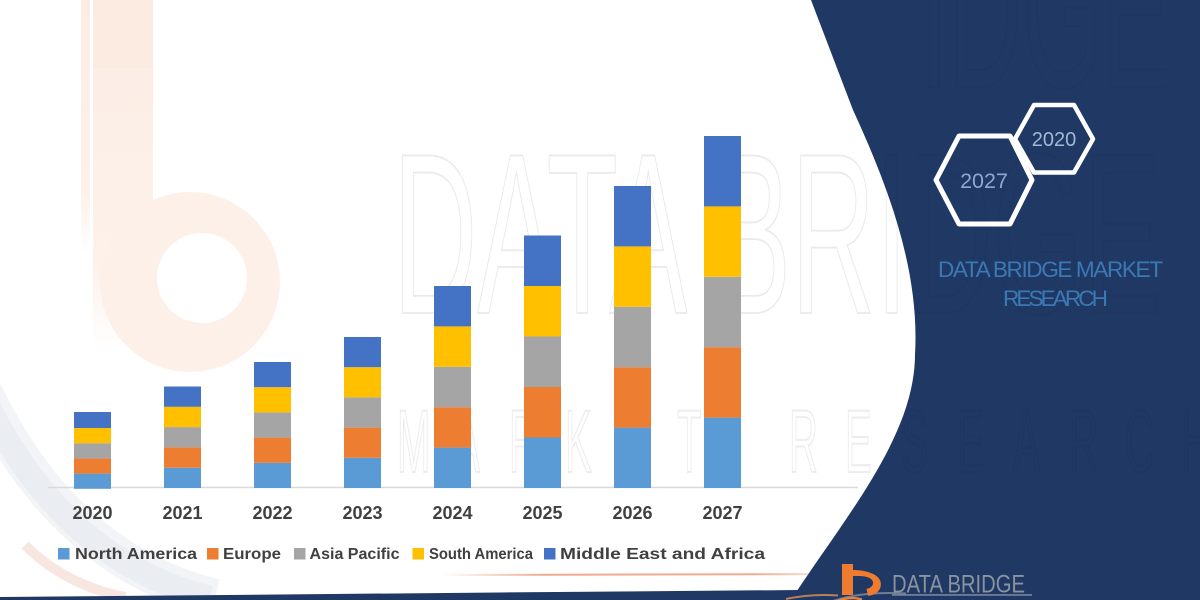 This screenshot has width=1200, height=600. What do you see at coordinates (252, 554) in the screenshot?
I see `svg-text: Europe` at bounding box center [252, 554].